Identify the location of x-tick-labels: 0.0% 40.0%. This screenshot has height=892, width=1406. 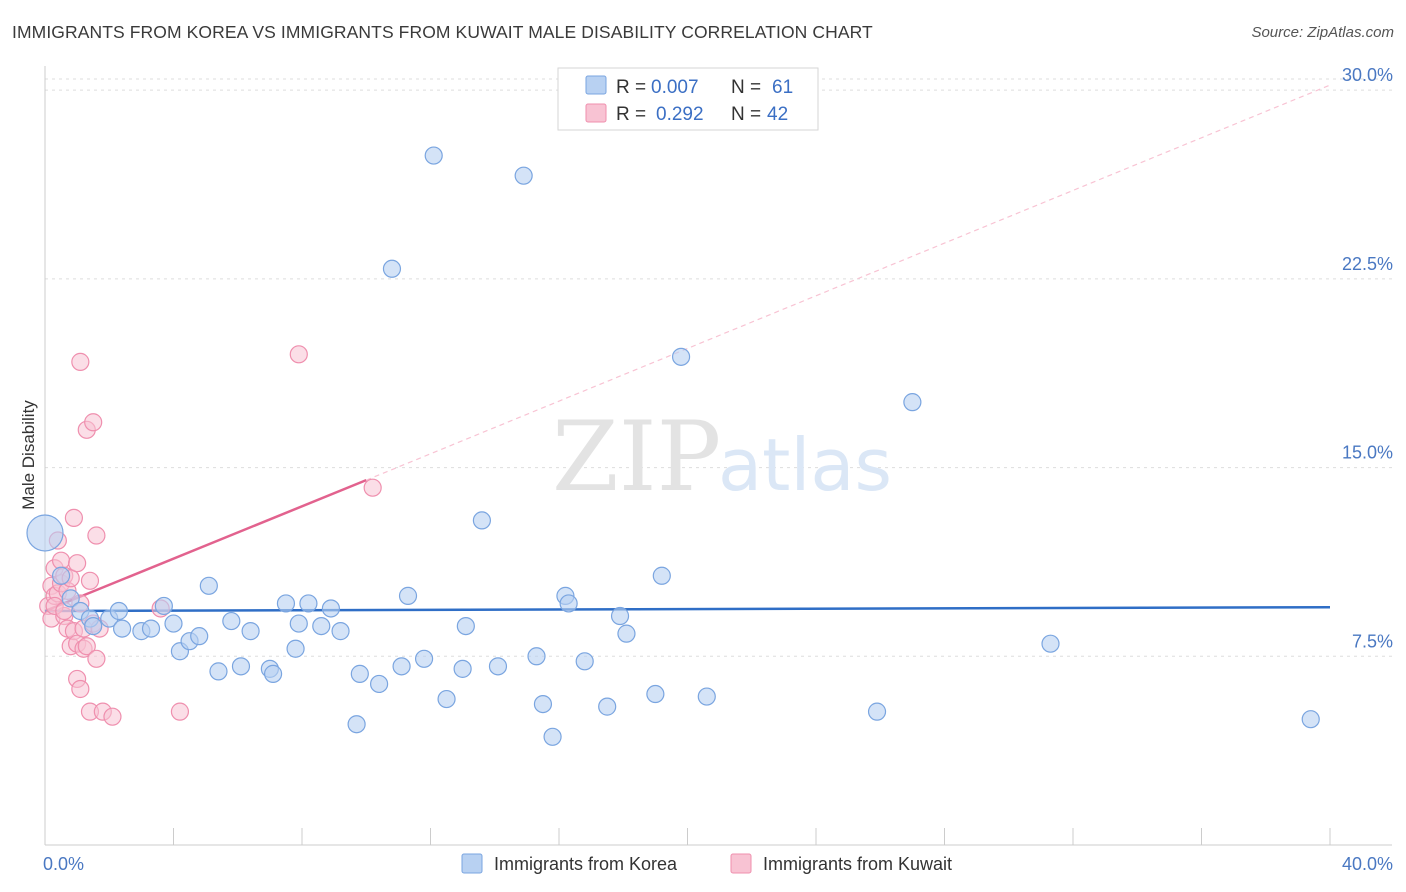
(718, 864).